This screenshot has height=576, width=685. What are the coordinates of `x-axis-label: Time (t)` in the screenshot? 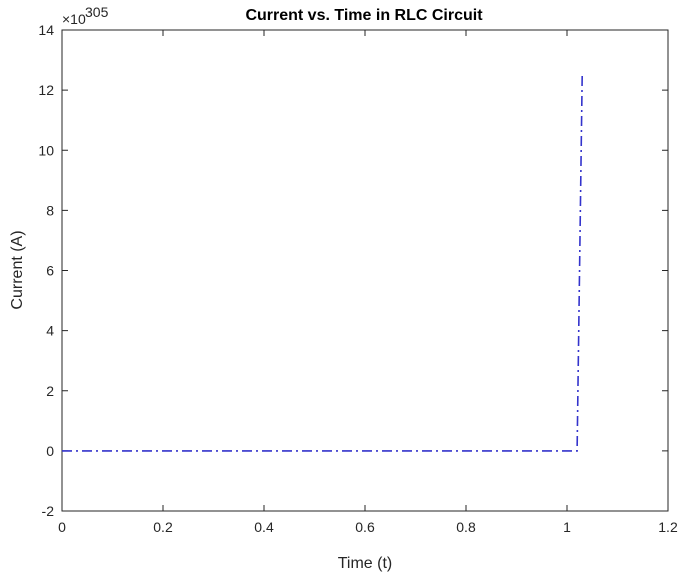 It's located at (365, 563).